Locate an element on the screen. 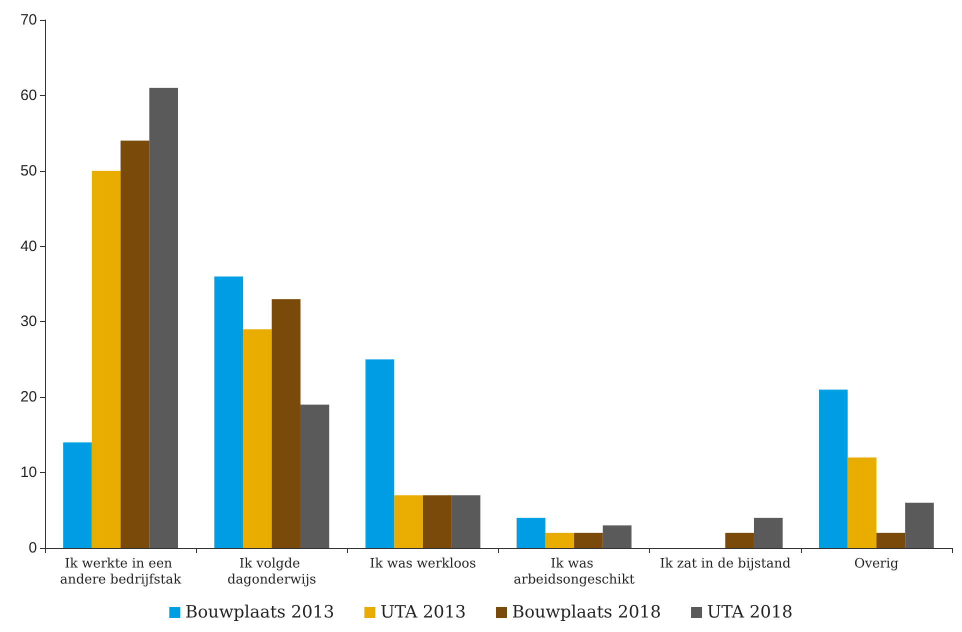 The width and height of the screenshot is (962, 632). legend-label: UTA 2013 is located at coordinates (423, 612).